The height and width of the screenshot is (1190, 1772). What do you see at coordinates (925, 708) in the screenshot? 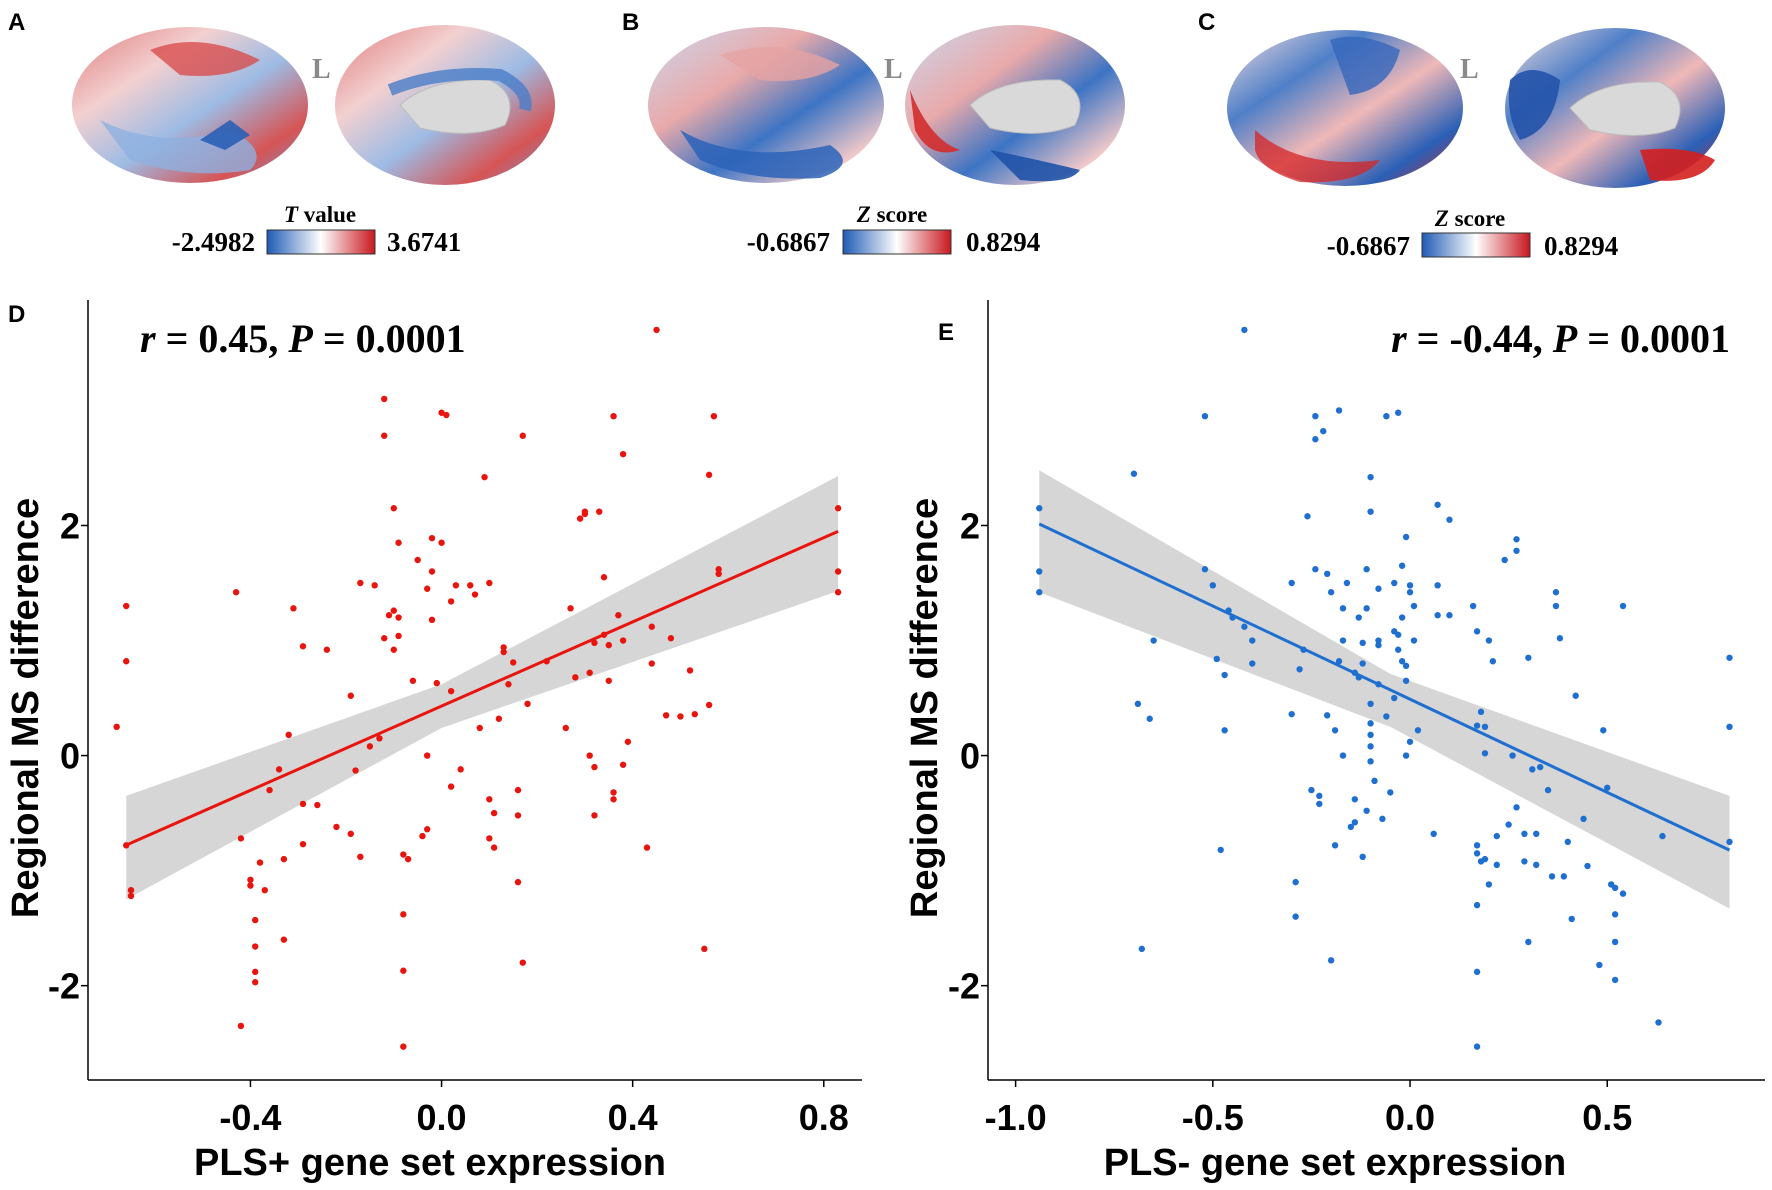
I see `y-axis-title-e: Regional MS difference` at bounding box center [925, 708].